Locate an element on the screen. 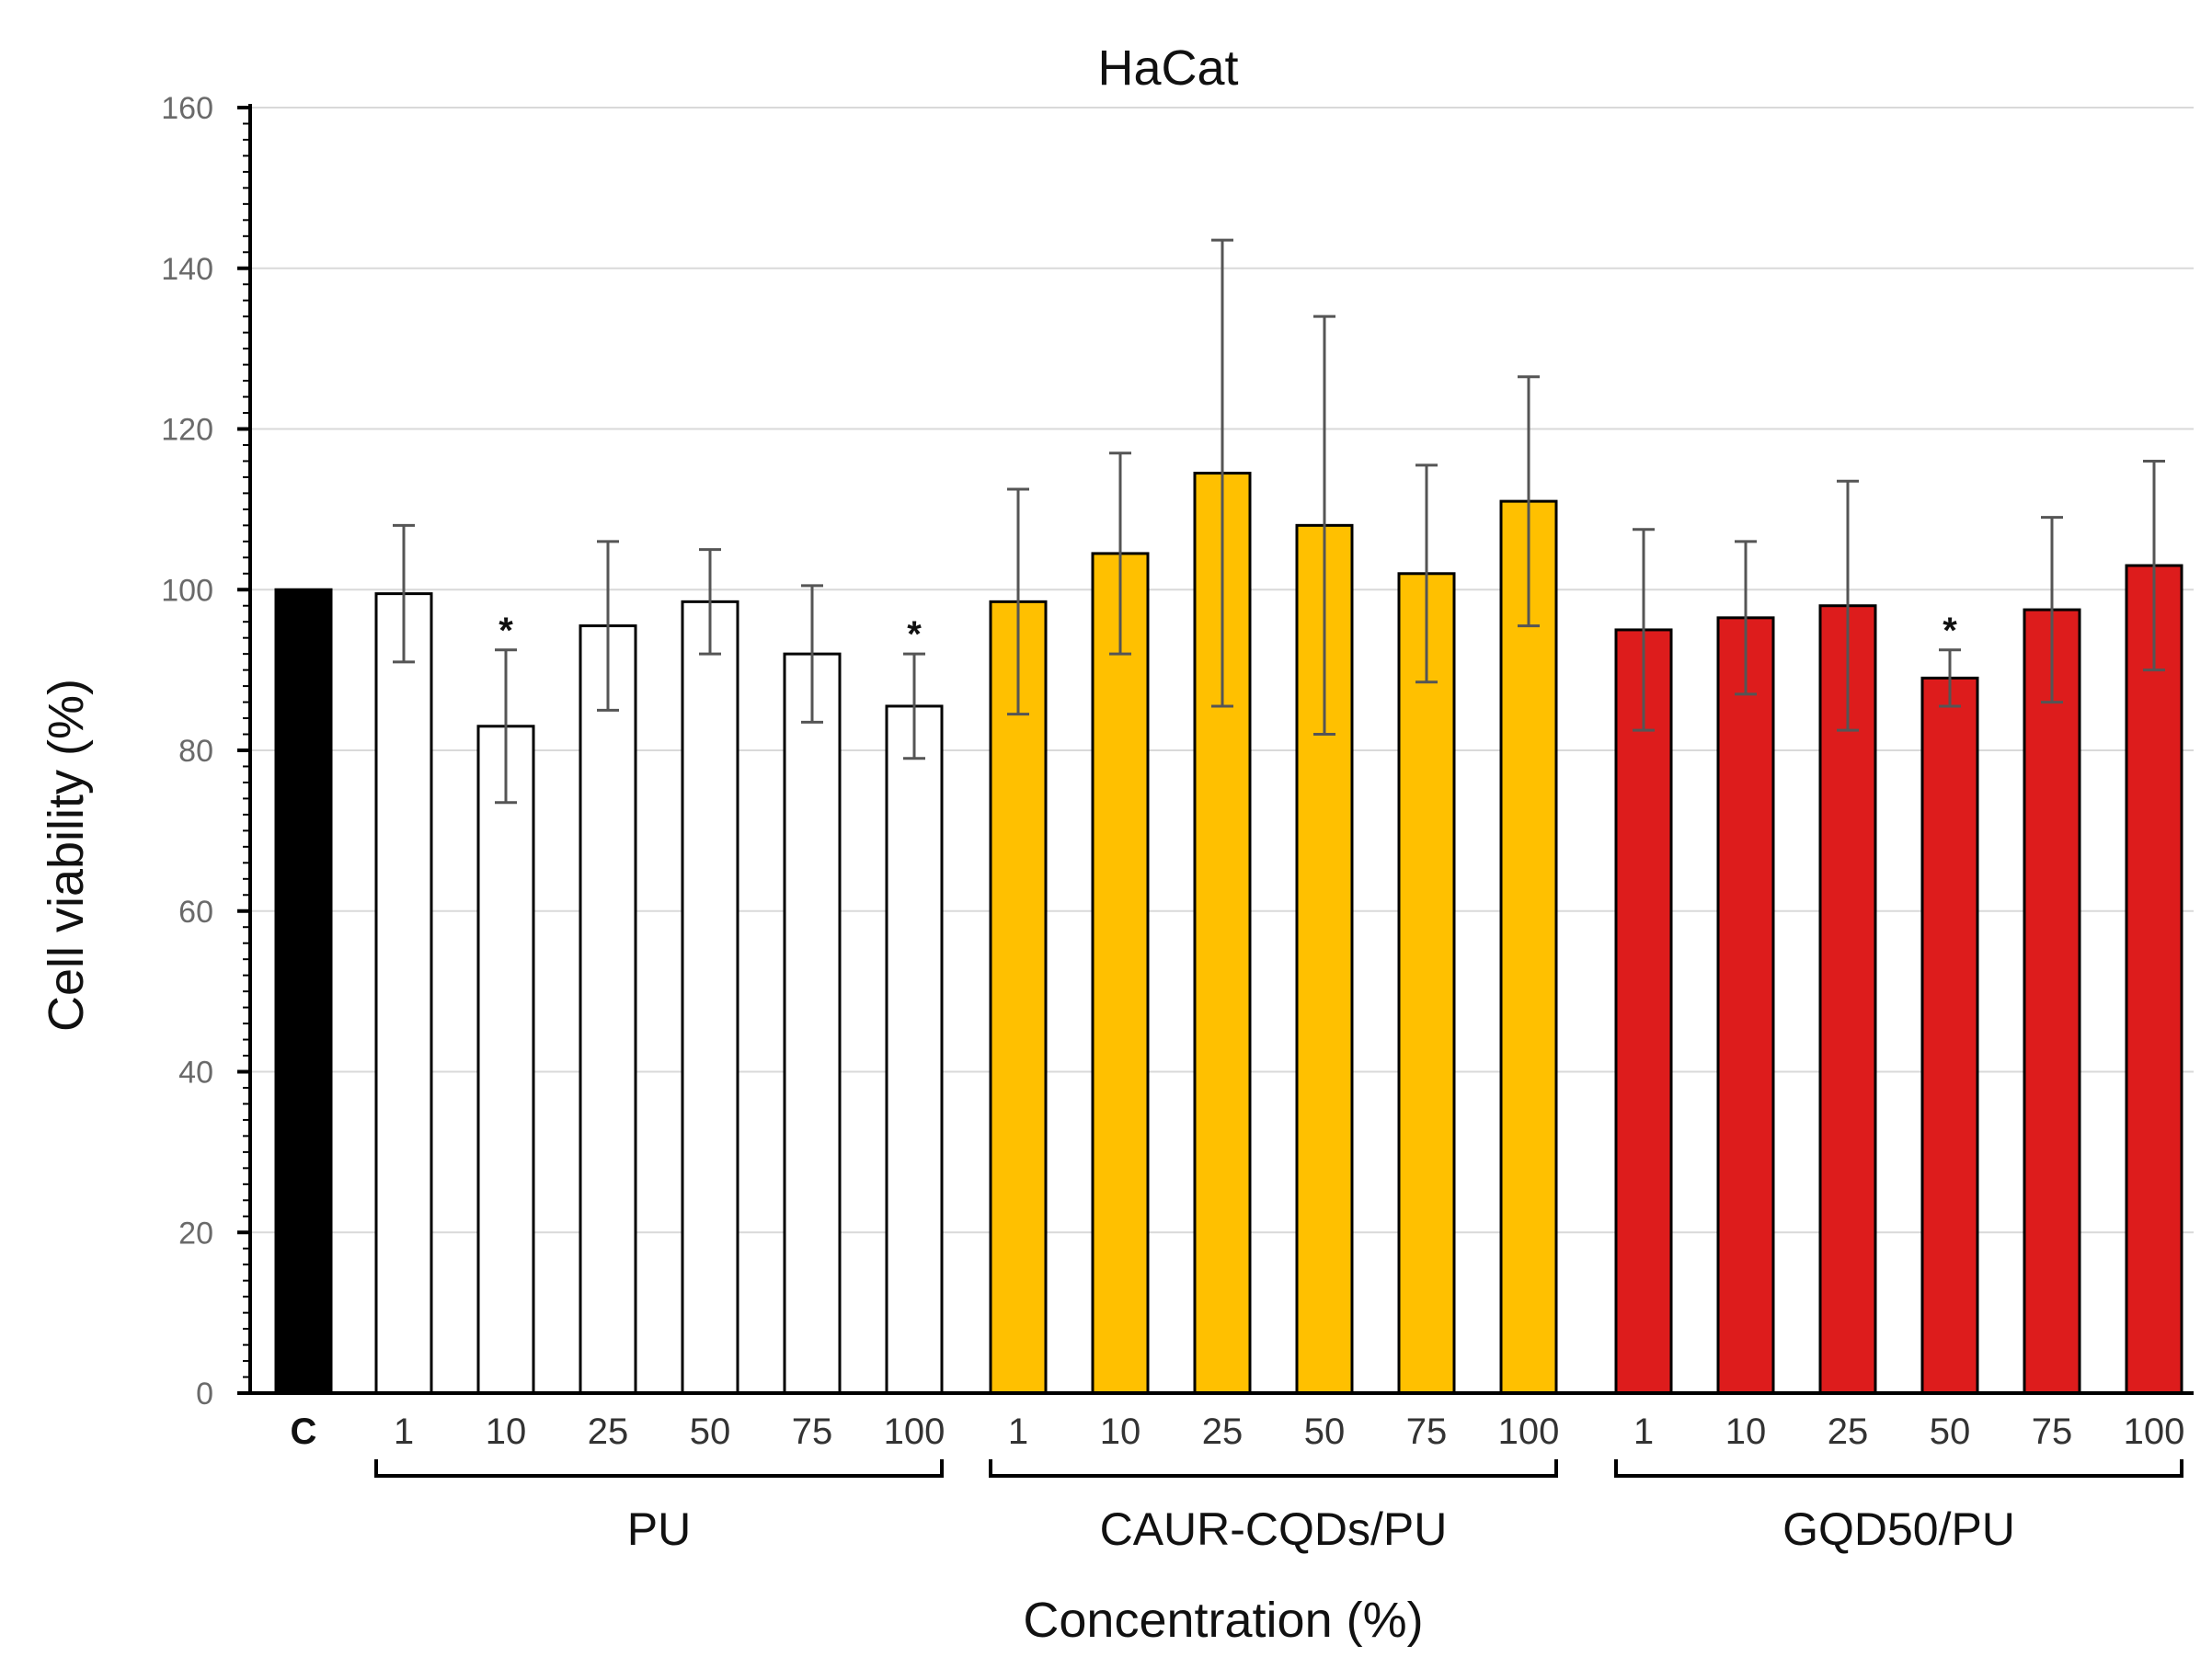  y-tick-label: 120 is located at coordinates (187, 430).